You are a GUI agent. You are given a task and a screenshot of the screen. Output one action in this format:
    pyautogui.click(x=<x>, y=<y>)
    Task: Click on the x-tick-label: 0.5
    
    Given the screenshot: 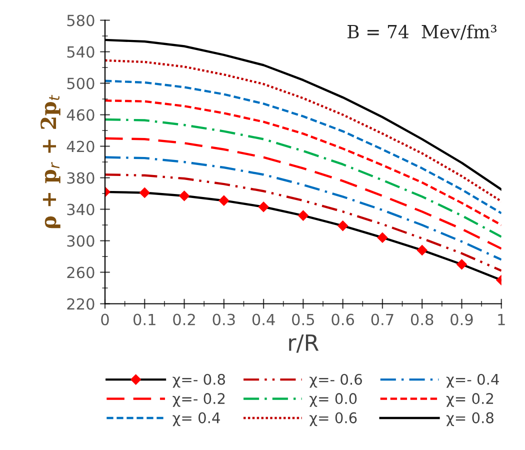 What is the action you would take?
    pyautogui.click(x=303, y=320)
    